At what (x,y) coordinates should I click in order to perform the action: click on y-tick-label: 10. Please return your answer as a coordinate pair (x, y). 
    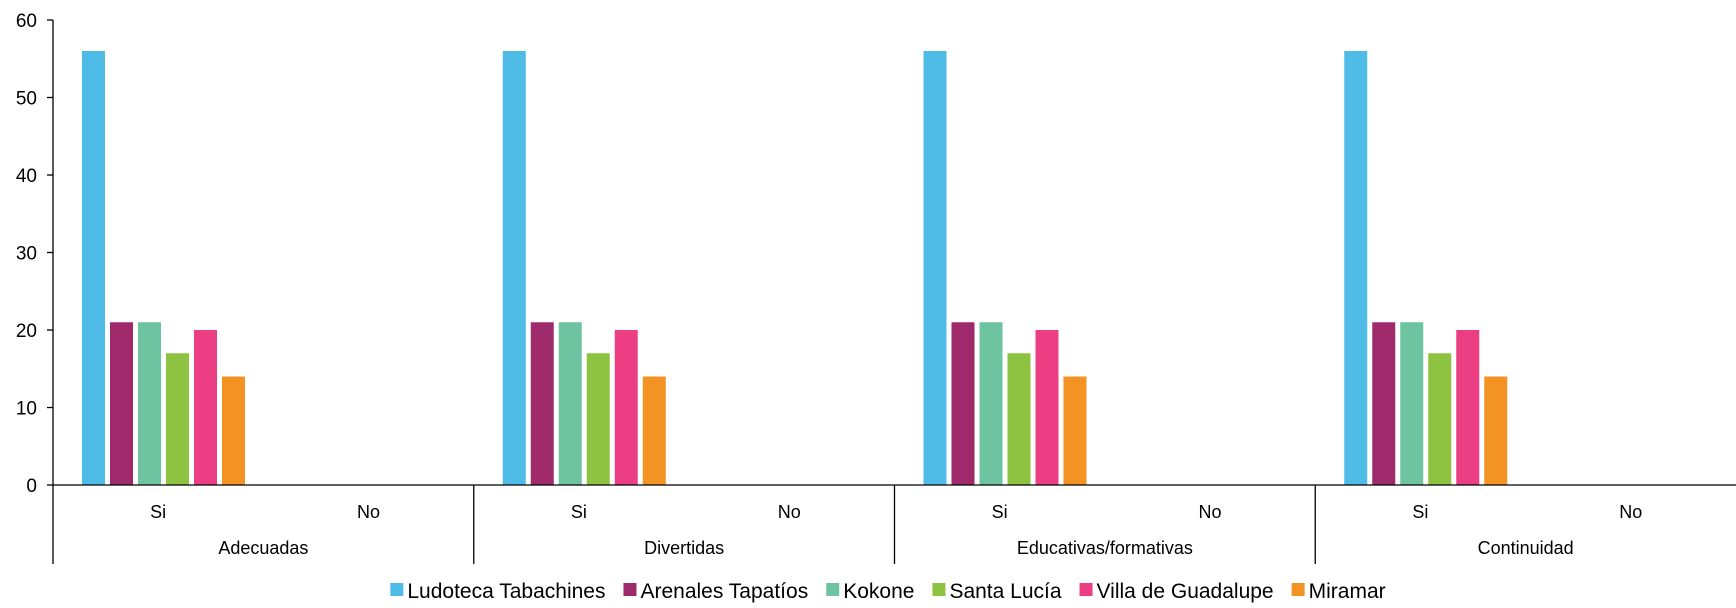
    Looking at the image, I should click on (26, 409).